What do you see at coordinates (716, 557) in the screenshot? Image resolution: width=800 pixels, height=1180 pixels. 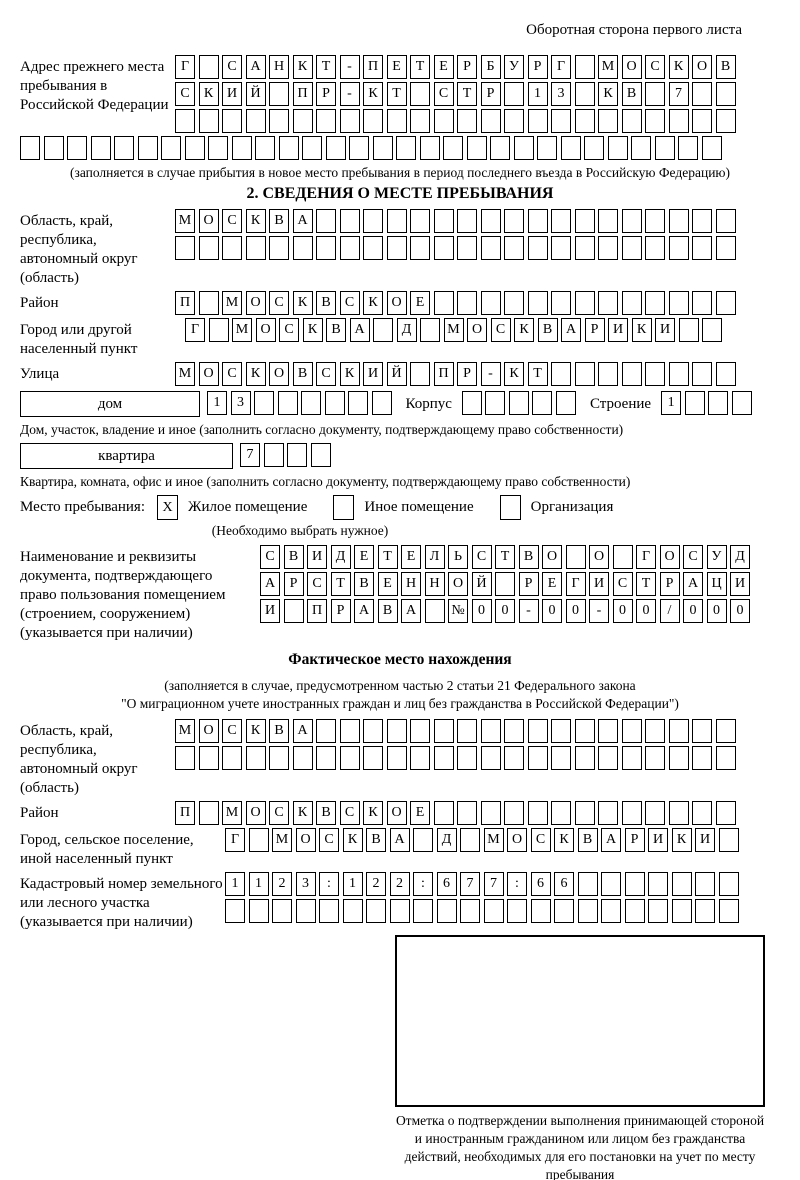 I see `char-cell: У` at bounding box center [716, 557].